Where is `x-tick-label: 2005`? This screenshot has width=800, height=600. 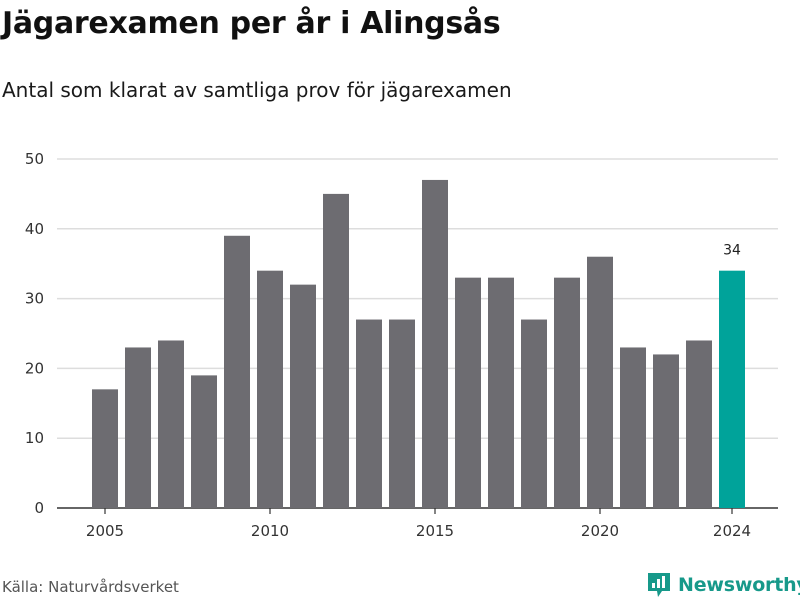
x-tick-label: 2005 is located at coordinates (105, 531).